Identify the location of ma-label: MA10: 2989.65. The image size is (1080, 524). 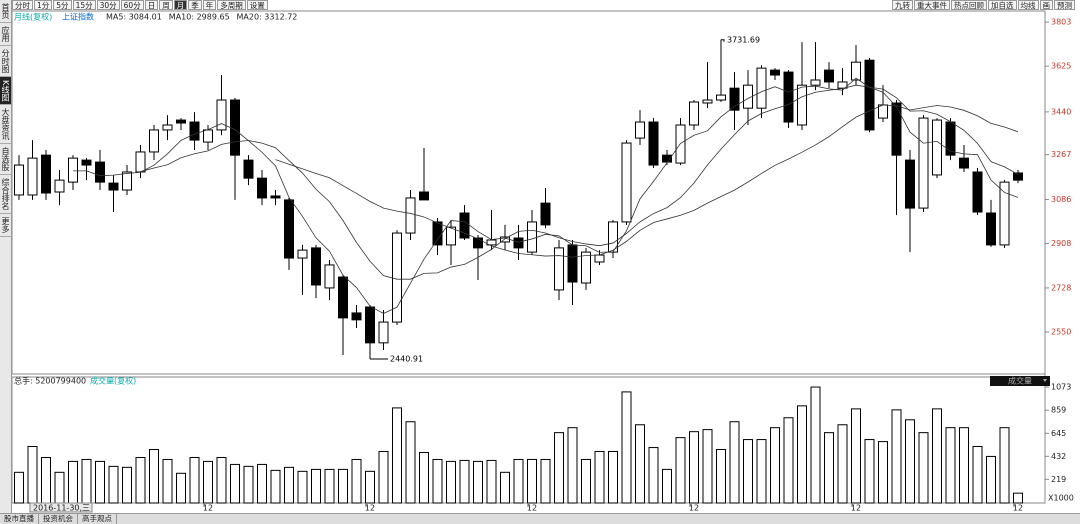
(199, 17).